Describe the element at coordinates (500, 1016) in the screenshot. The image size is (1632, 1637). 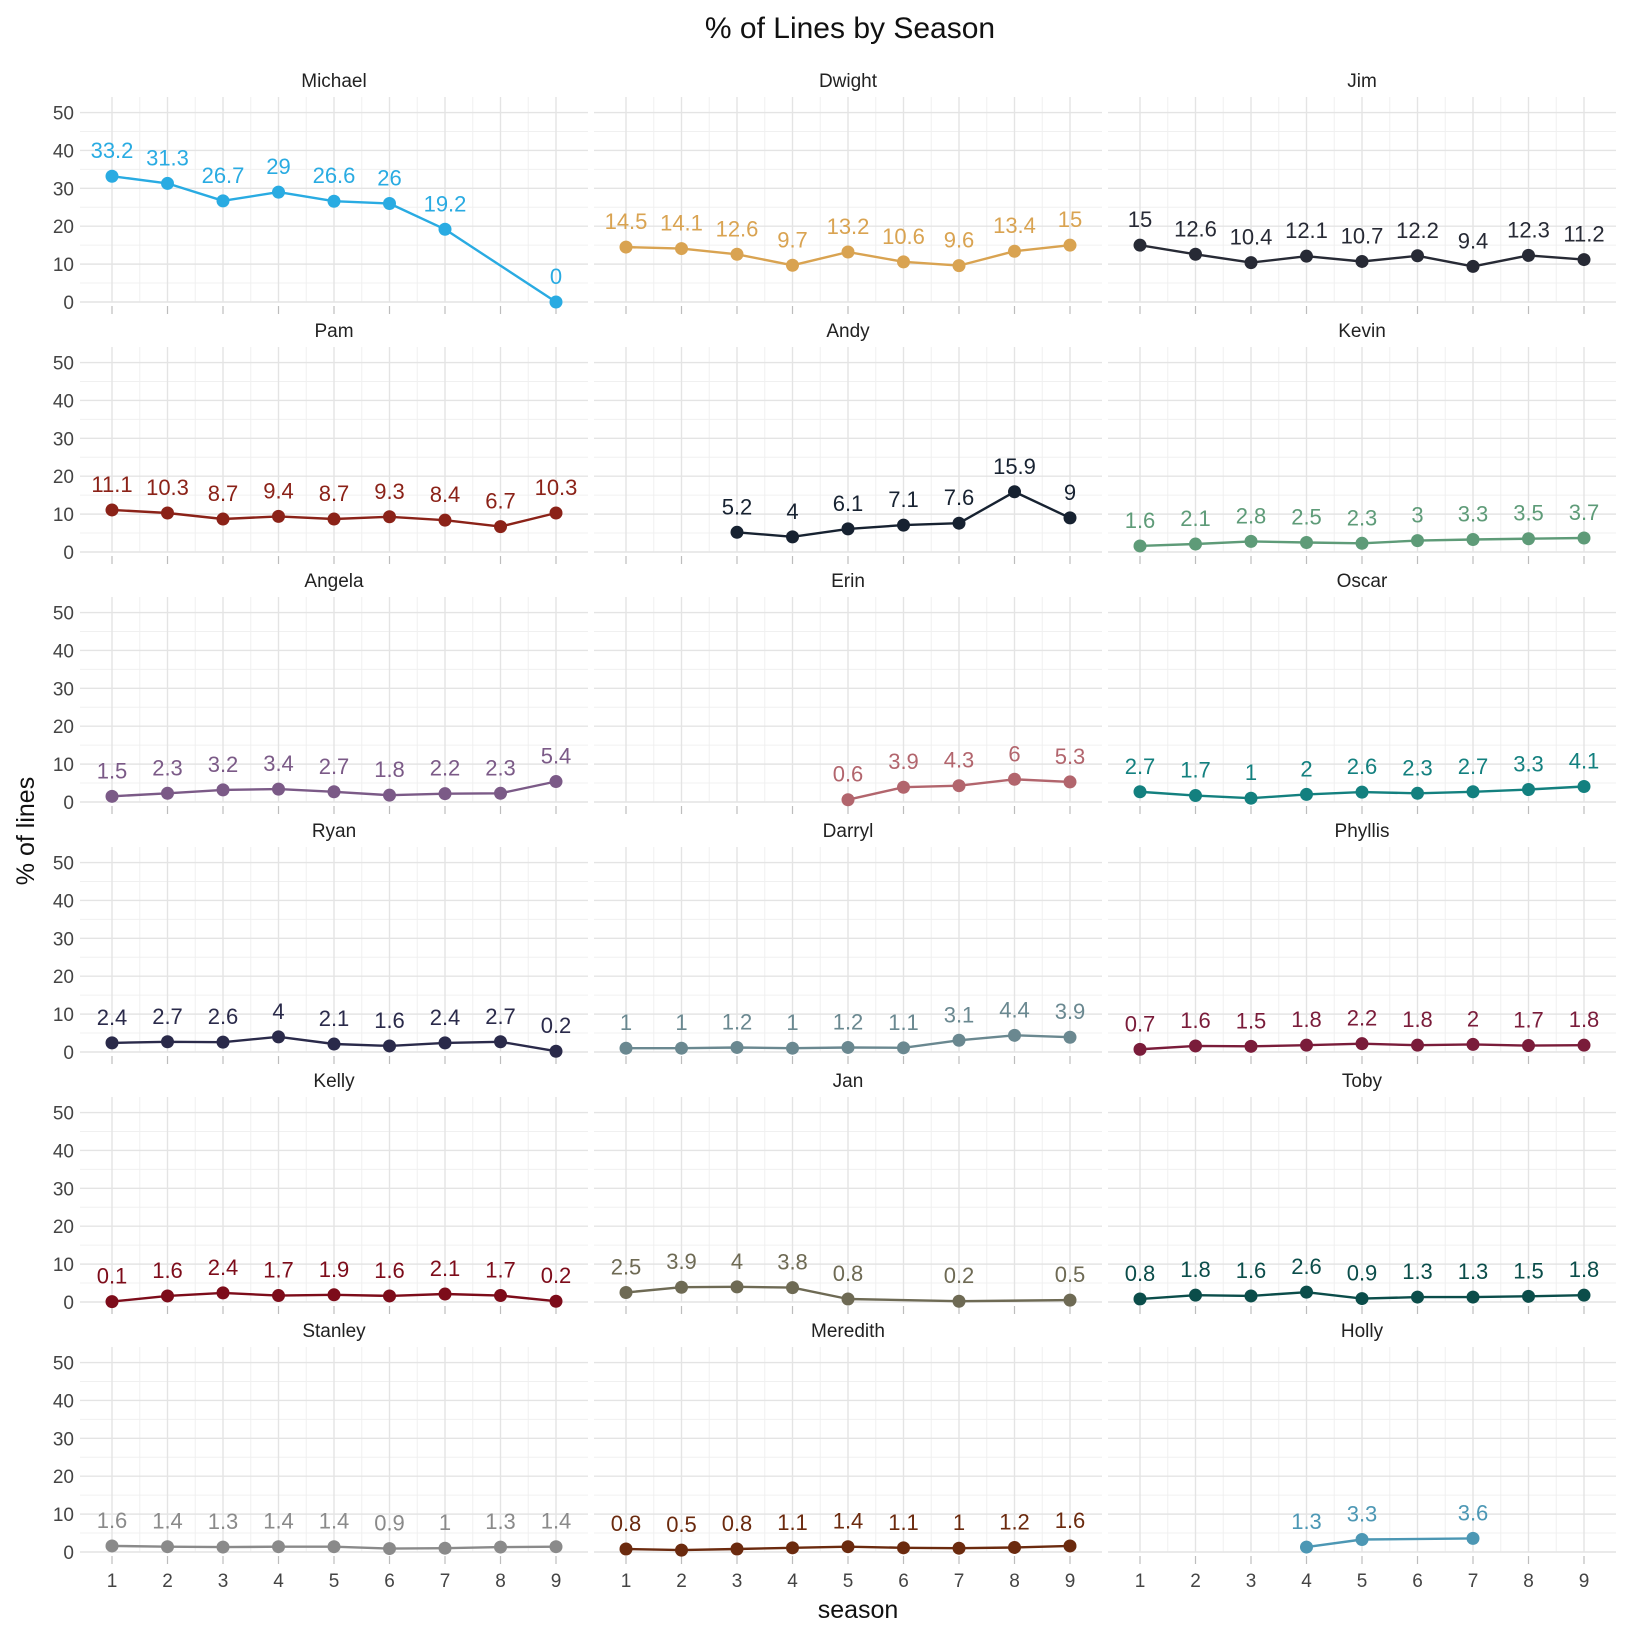
I see `data-label: 2.7` at that location.